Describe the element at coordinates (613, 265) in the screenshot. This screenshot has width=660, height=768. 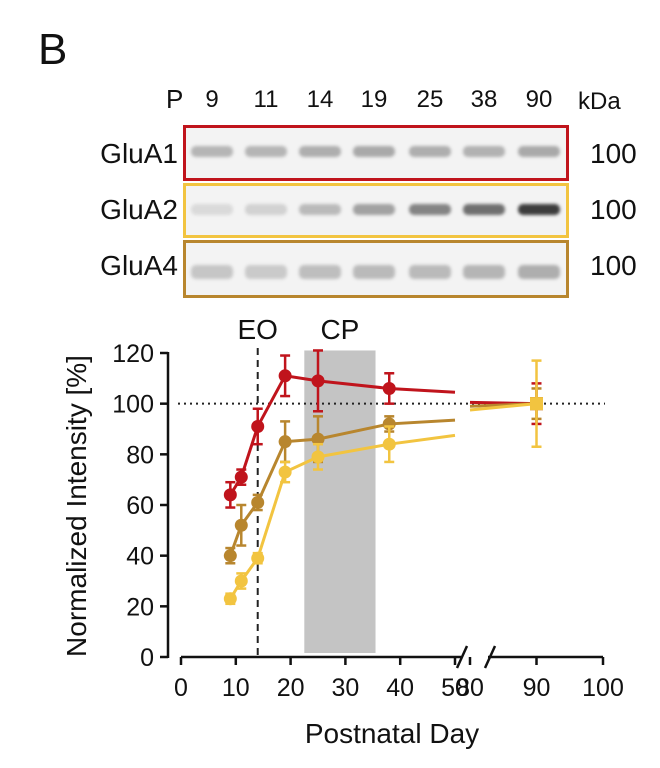
I see `blot-mw-glua4: 100` at that location.